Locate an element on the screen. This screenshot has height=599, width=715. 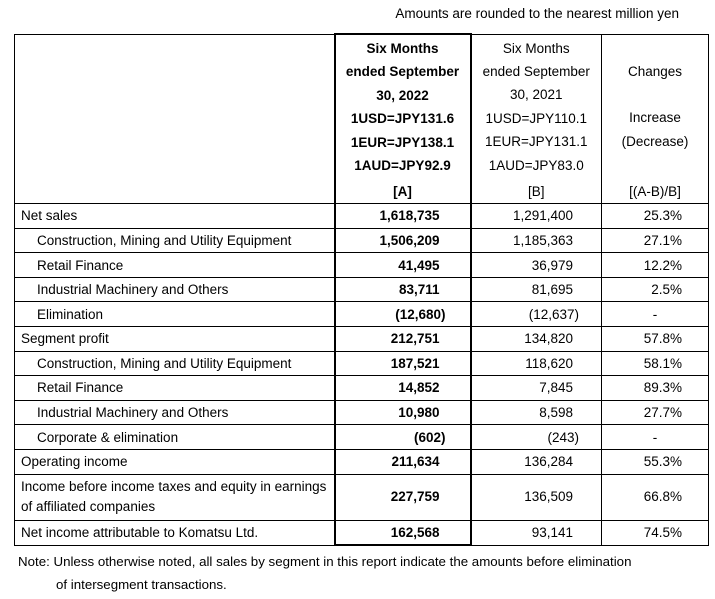
header-label-cell is located at coordinates (174, 106).